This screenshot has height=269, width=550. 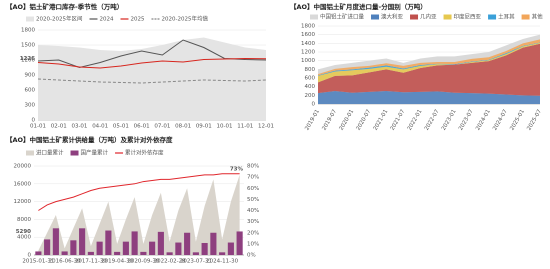 What do you see at coordinates (24, 220) in the screenshot?
I see `y-tick-label: 8000` at bounding box center [24, 220].